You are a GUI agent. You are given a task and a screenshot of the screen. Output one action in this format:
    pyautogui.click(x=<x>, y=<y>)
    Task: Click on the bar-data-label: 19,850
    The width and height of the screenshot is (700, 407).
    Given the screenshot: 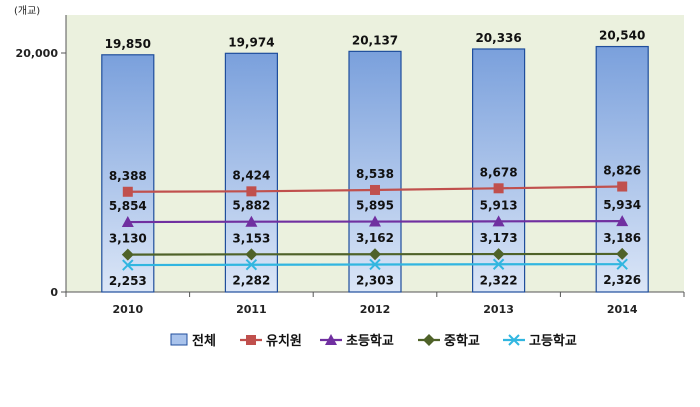 What is the action you would take?
    pyautogui.click(x=128, y=44)
    